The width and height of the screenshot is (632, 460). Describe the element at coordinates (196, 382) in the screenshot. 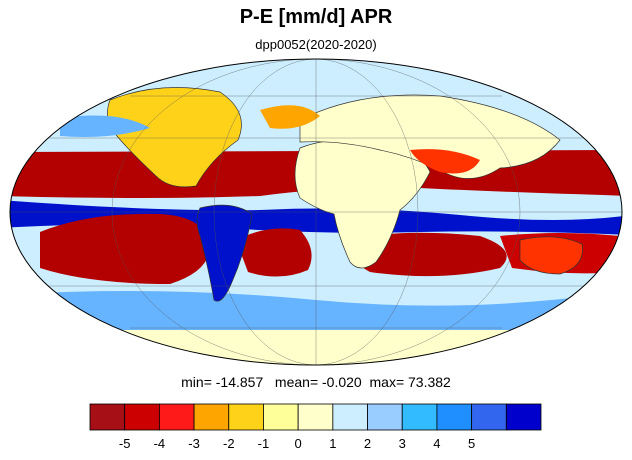

I see `min-label: min=` at that location.